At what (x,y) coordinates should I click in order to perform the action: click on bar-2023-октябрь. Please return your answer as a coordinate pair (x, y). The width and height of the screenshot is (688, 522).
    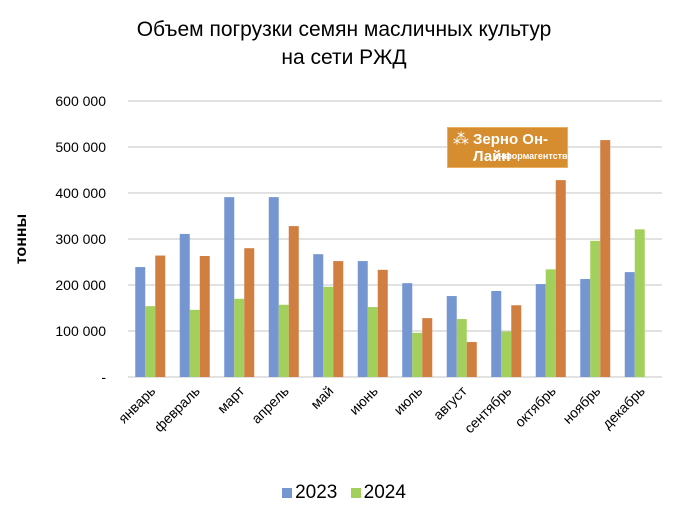
    Looking at the image, I should click on (540, 330).